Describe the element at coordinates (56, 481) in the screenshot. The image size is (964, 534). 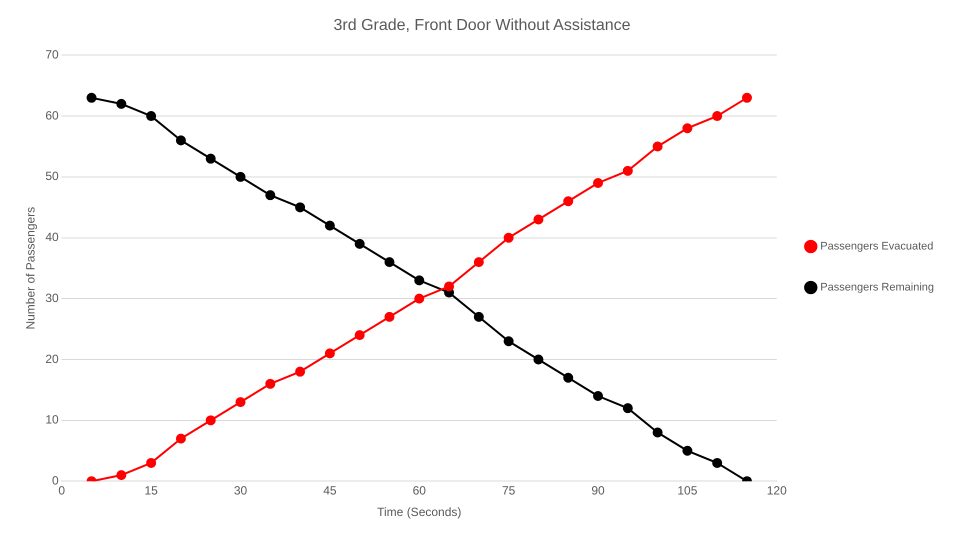
I see `y-tick-label: 0` at that location.